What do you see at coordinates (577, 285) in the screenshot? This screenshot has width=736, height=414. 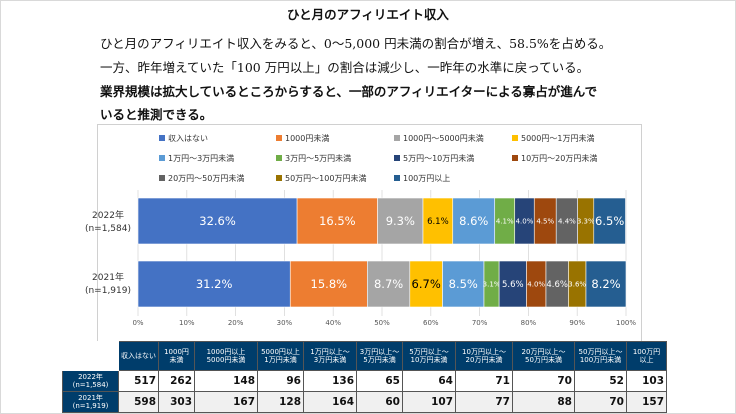 I see `data-label: 3.6%` at bounding box center [577, 285].